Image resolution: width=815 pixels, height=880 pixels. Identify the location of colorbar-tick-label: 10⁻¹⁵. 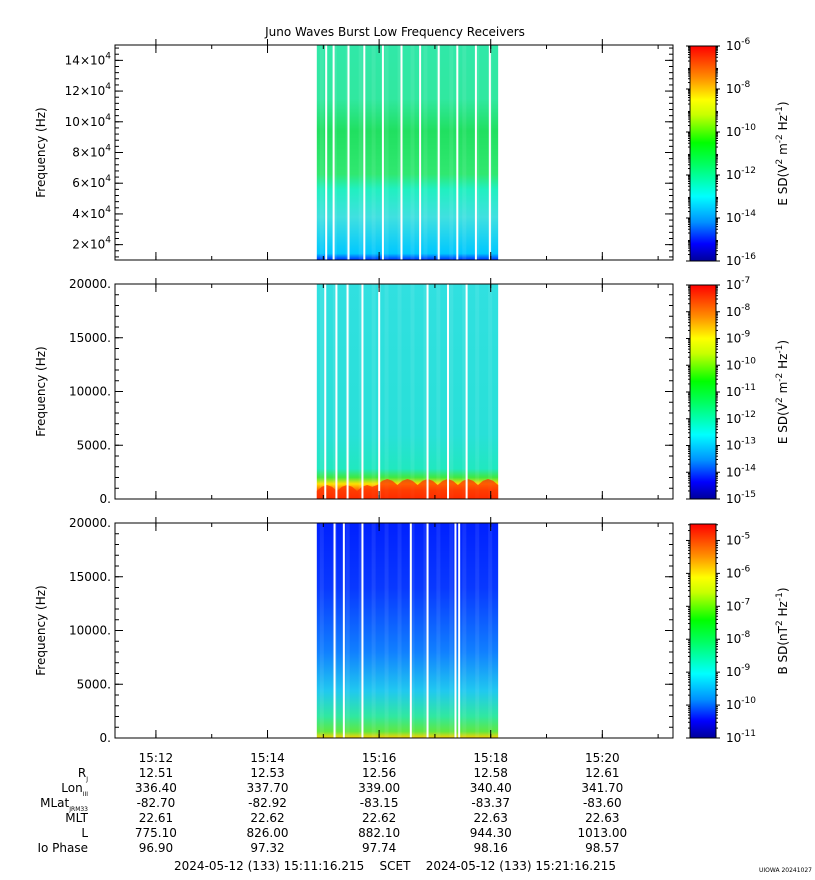
(741, 498).